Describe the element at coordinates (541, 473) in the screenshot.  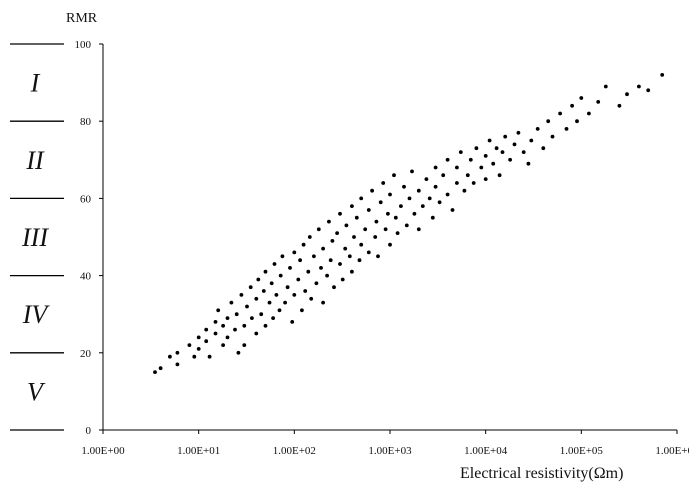
I see `x-axis-label: Electrical resistivity(Ωm)` at that location.